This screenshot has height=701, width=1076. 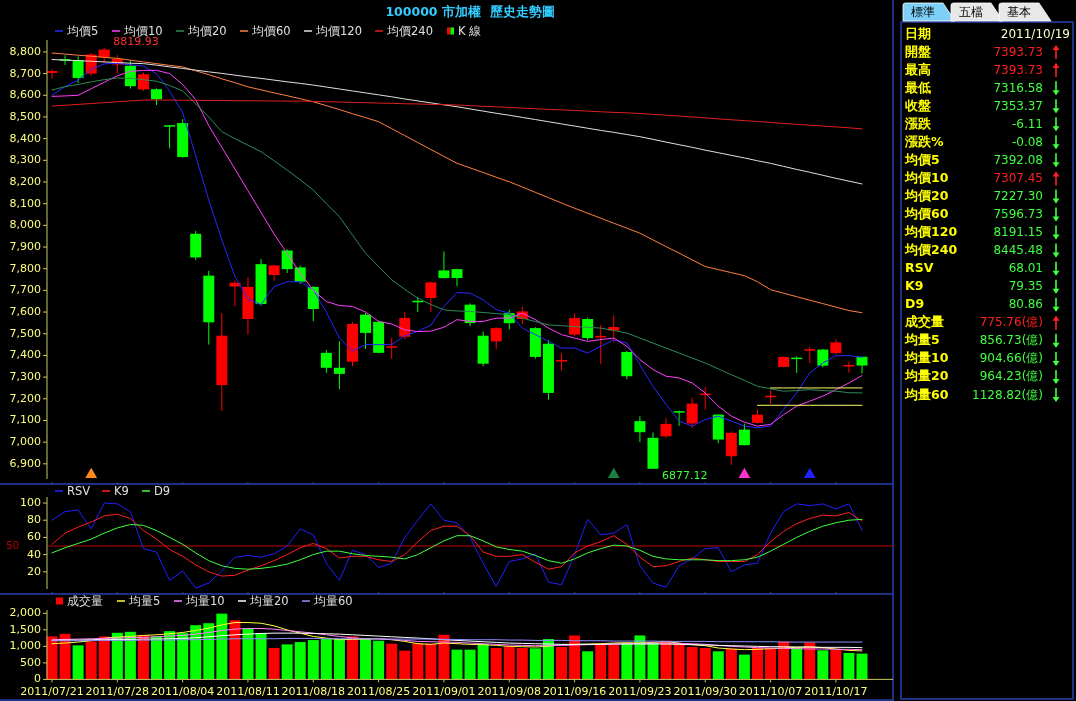 What do you see at coordinates (926, 195) in the screenshot?
I see `category-label: 均價20` at bounding box center [926, 195].